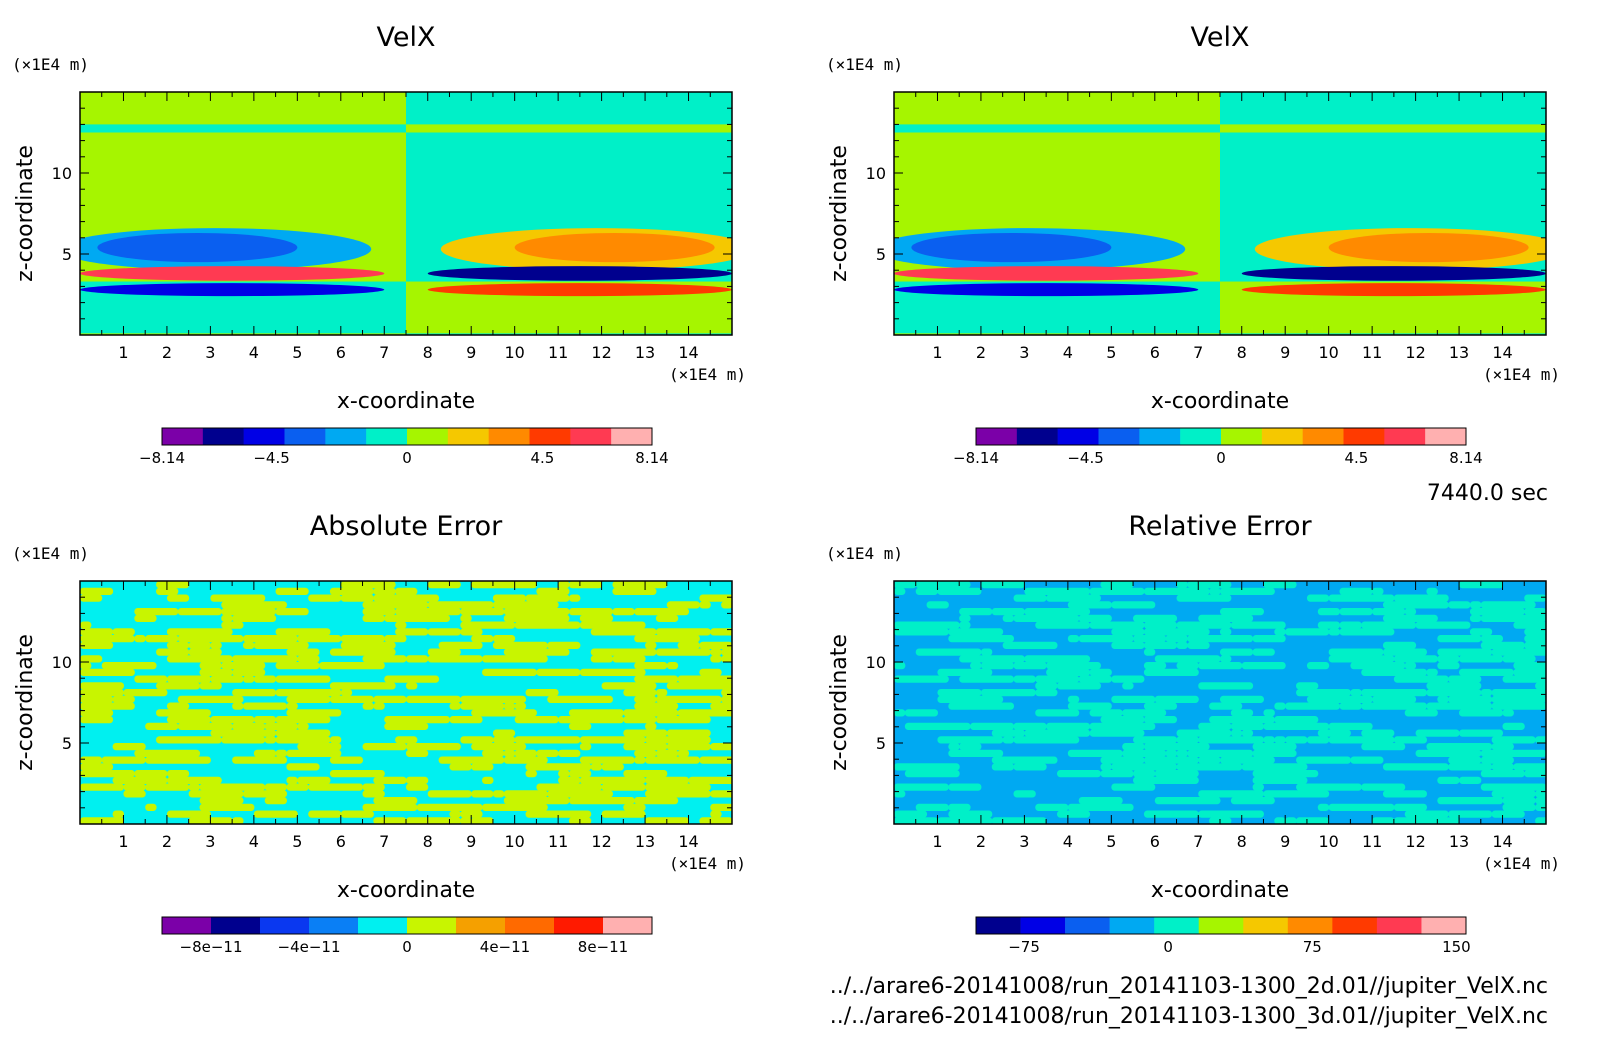  Describe the element at coordinates (428, 352) in the screenshot. I see `x-tick-label: 8` at that location.